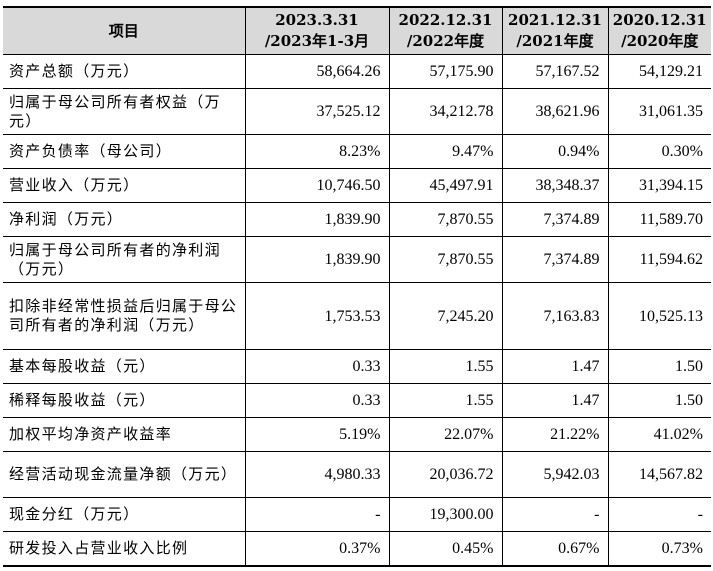  What do you see at coordinates (555, 31) in the screenshot?
I see `header-2021: 2021.12.31/2021年度` at bounding box center [555, 31].